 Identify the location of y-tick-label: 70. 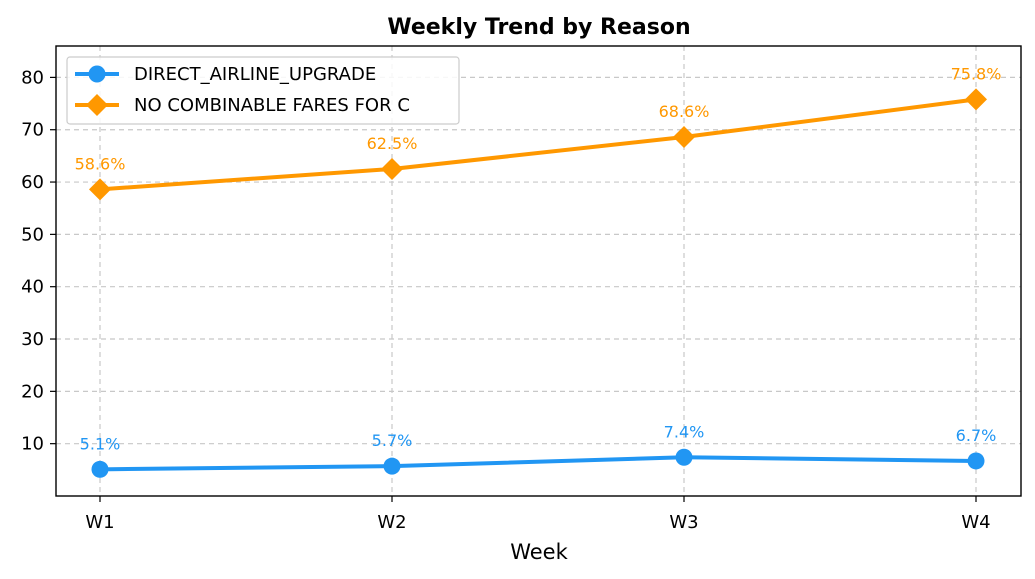
(32, 130).